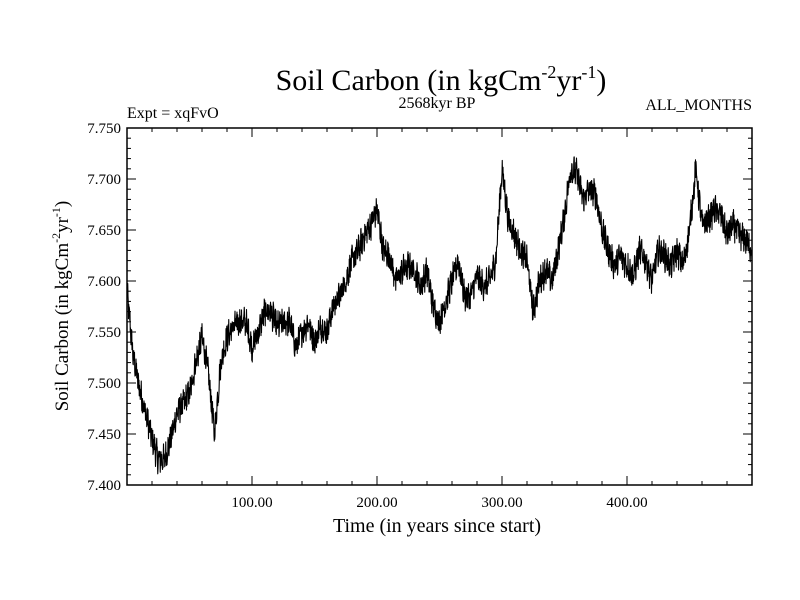 This screenshot has width=800, height=600. Describe the element at coordinates (104, 333) in the screenshot. I see `y-tick-label: 7.550` at that location.